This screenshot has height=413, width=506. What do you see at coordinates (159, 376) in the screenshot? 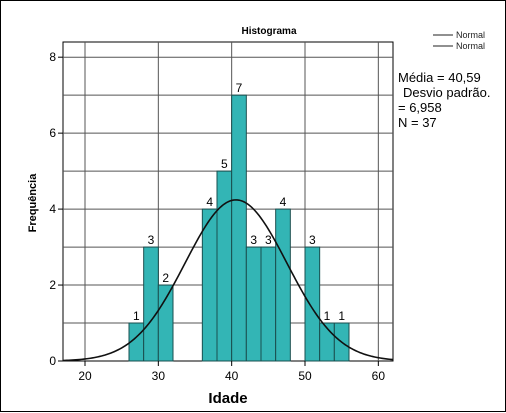
I see `x-tick-label: 30` at bounding box center [159, 376].